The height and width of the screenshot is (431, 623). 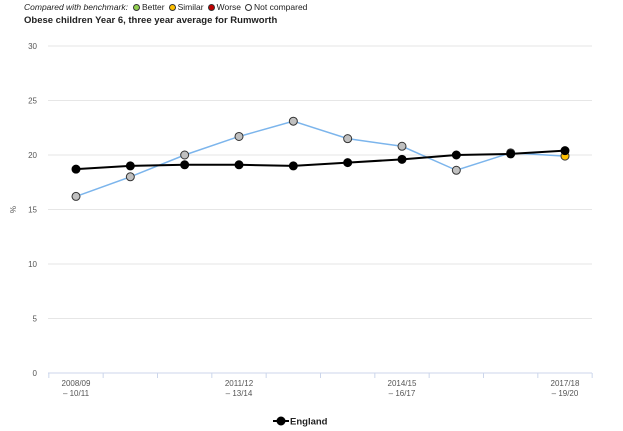 What do you see at coordinates (153, 7) in the screenshot?
I see `benchmark-better-label: Better` at bounding box center [153, 7].